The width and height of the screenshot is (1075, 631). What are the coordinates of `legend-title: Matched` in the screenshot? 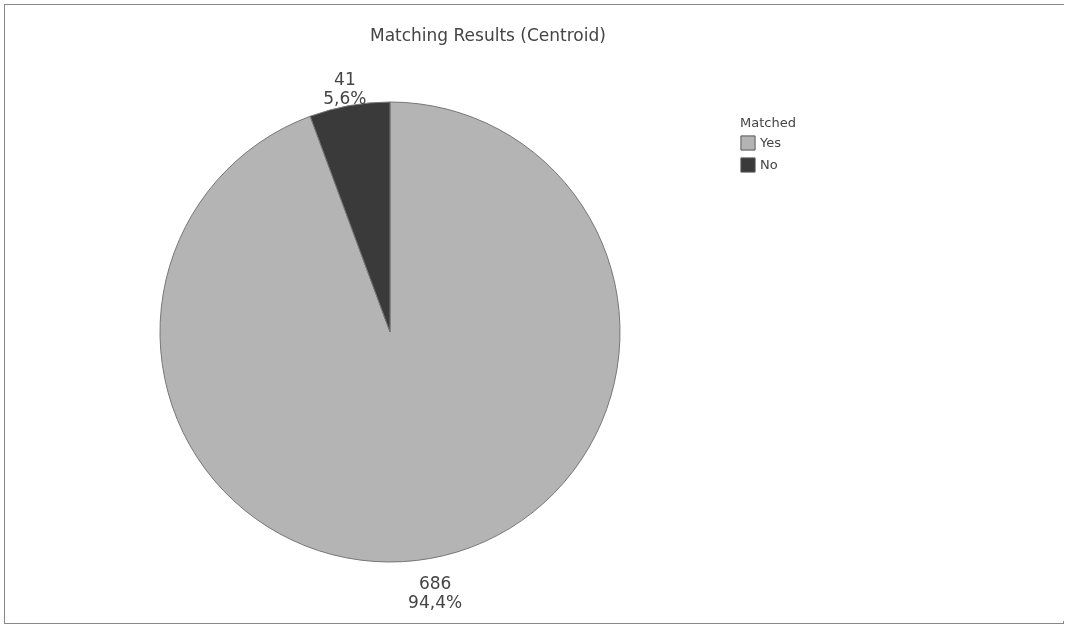 It's located at (768, 122).